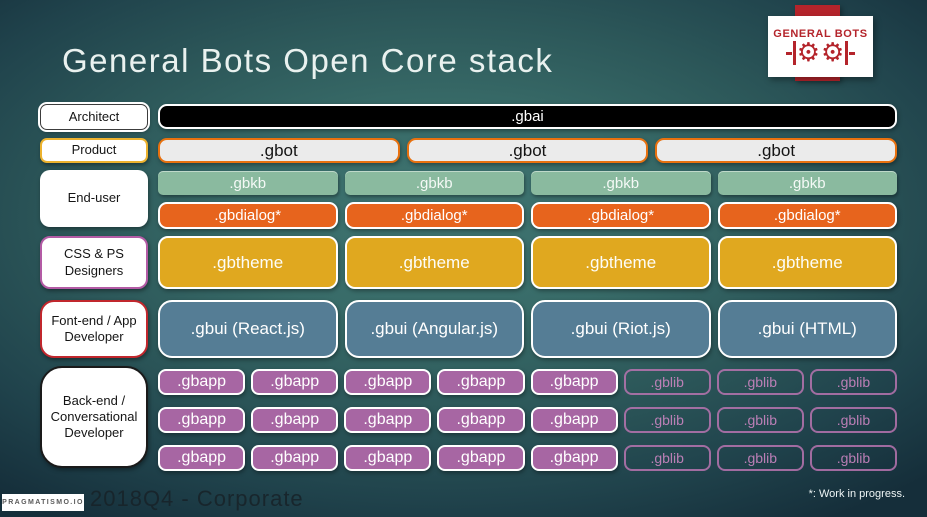  Describe the element at coordinates (94, 254) in the screenshot. I see `role-label-line: CSS & PS` at that location.